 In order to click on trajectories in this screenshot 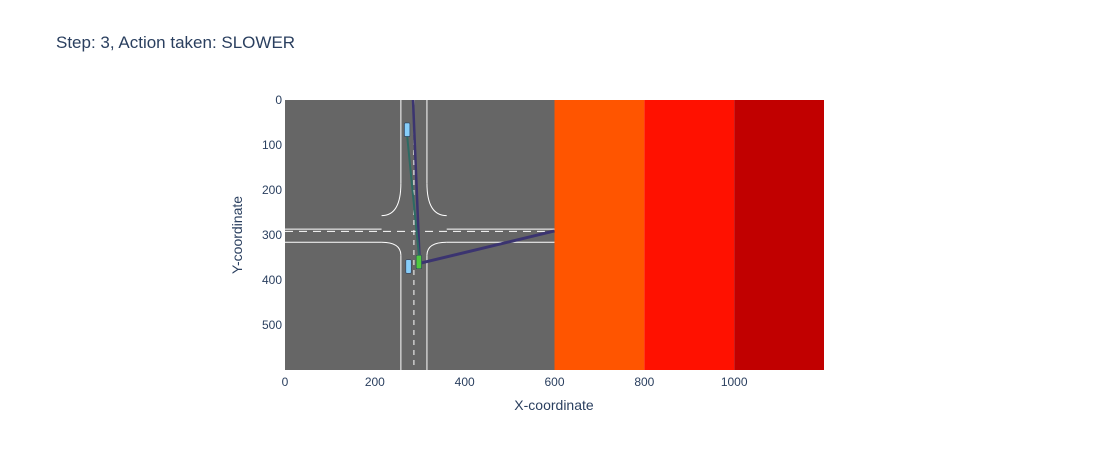, I will do `click(479, 182)`.